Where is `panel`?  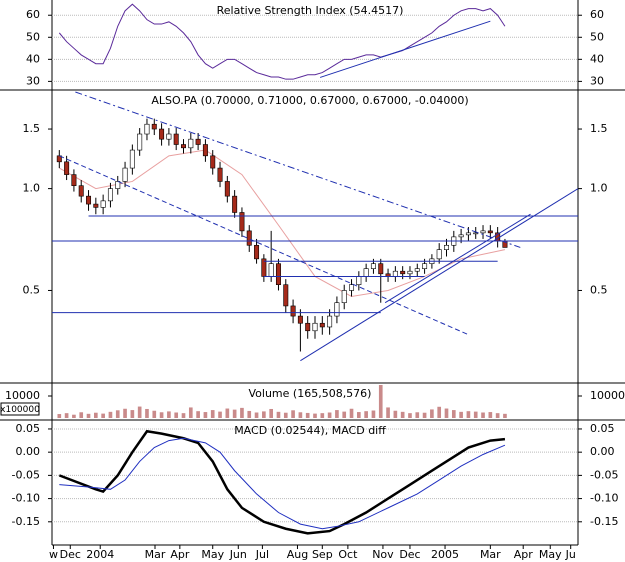 panel is located at coordinates (282, 401).